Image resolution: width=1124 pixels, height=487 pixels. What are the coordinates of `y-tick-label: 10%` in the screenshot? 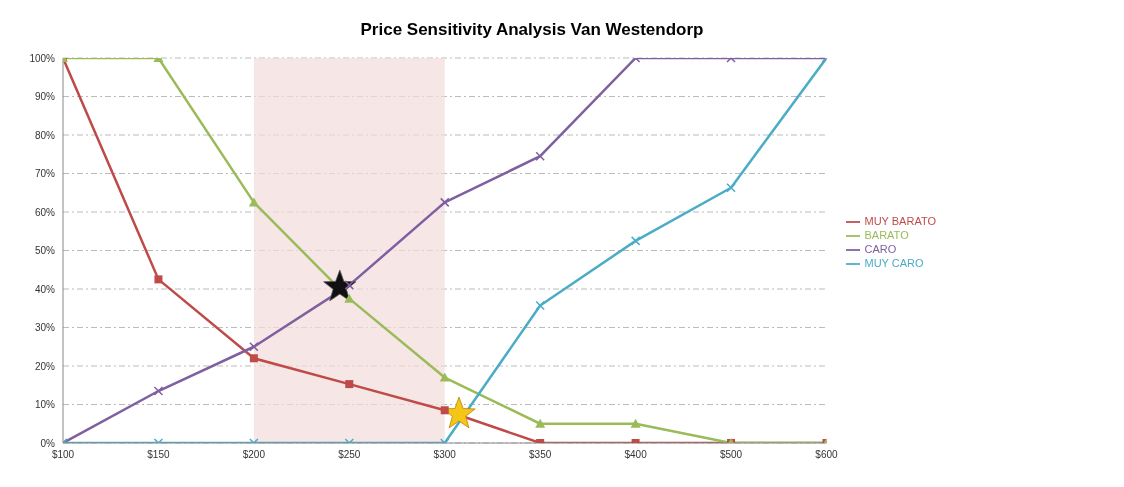 It's located at (45, 405).